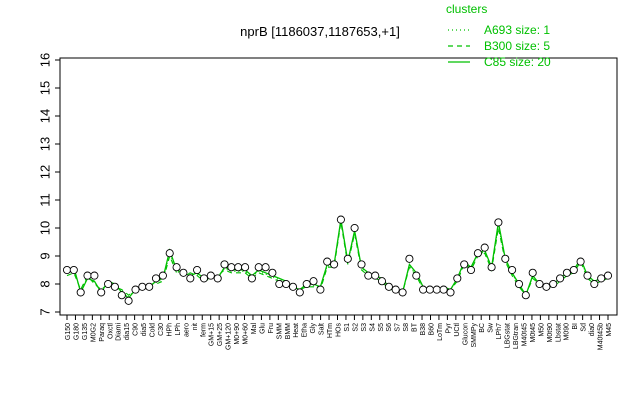  What do you see at coordinates (592, 329) in the screenshot?
I see `x-tick-label: dia0` at bounding box center [592, 329].